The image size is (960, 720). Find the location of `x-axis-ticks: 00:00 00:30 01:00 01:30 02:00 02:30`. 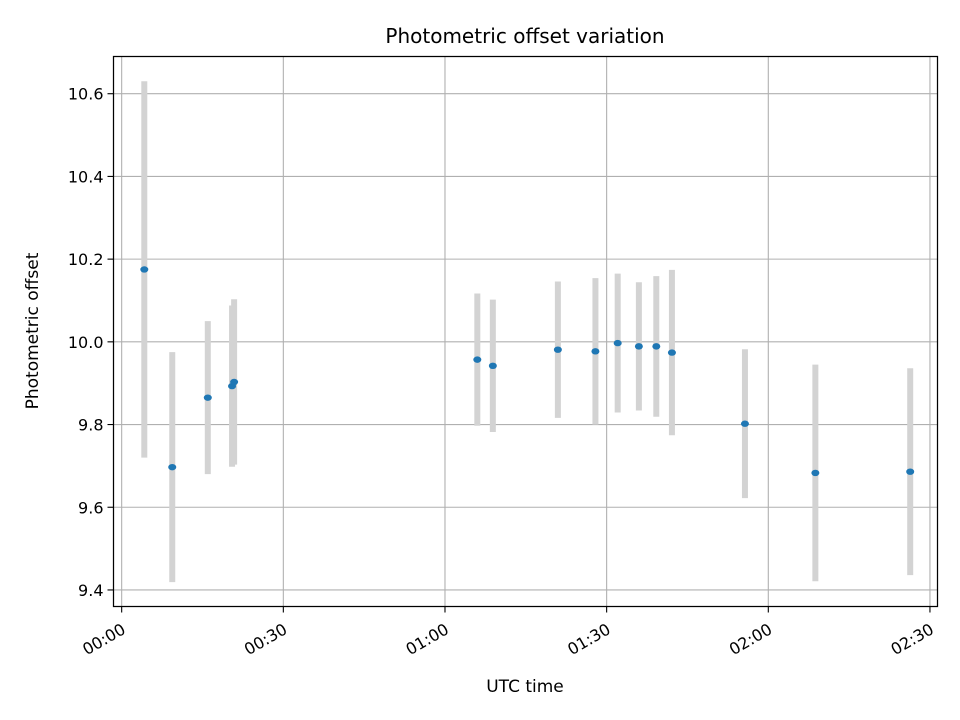

x-axis-ticks: 00:00 00:30 01:00 01:30 02:00 02:30 is located at coordinates (508, 633).